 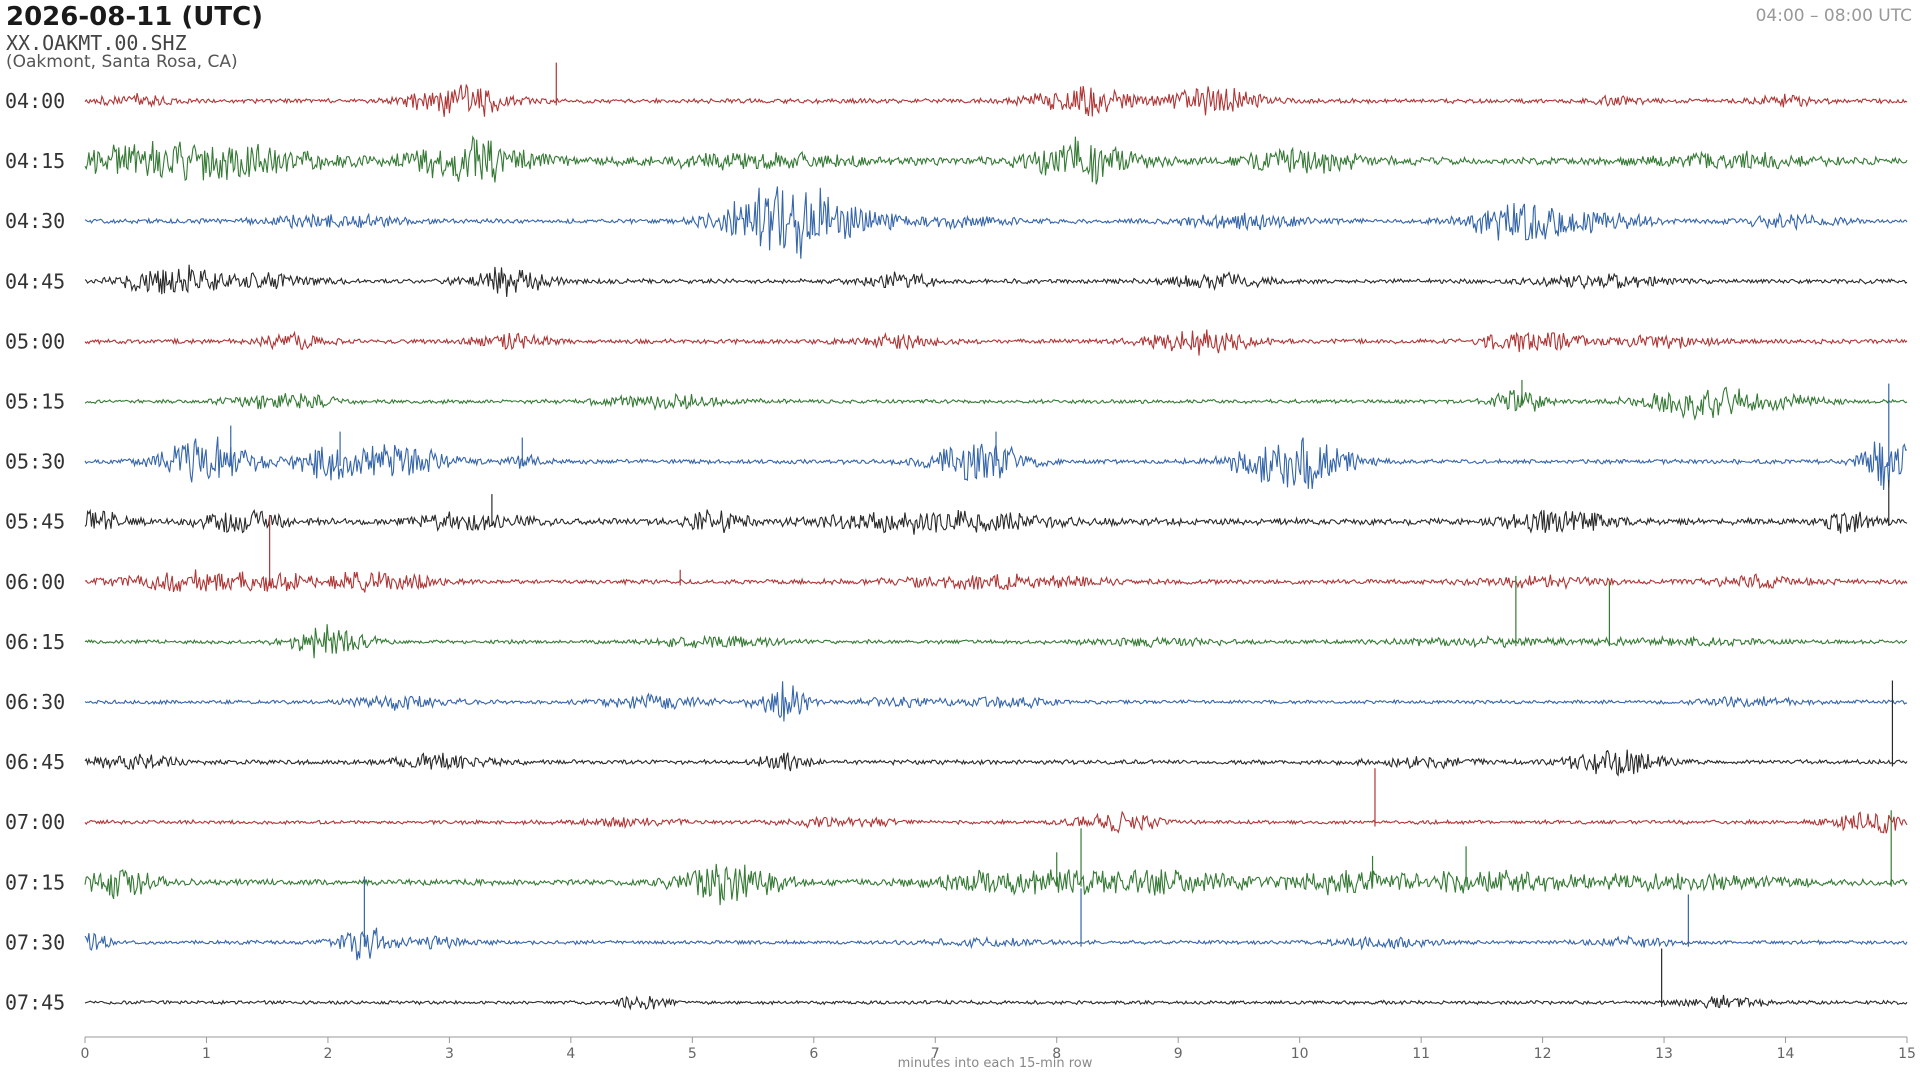 I want to click on station-location: (Oakmont, Santa Rosa, CA), so click(x=122, y=62).